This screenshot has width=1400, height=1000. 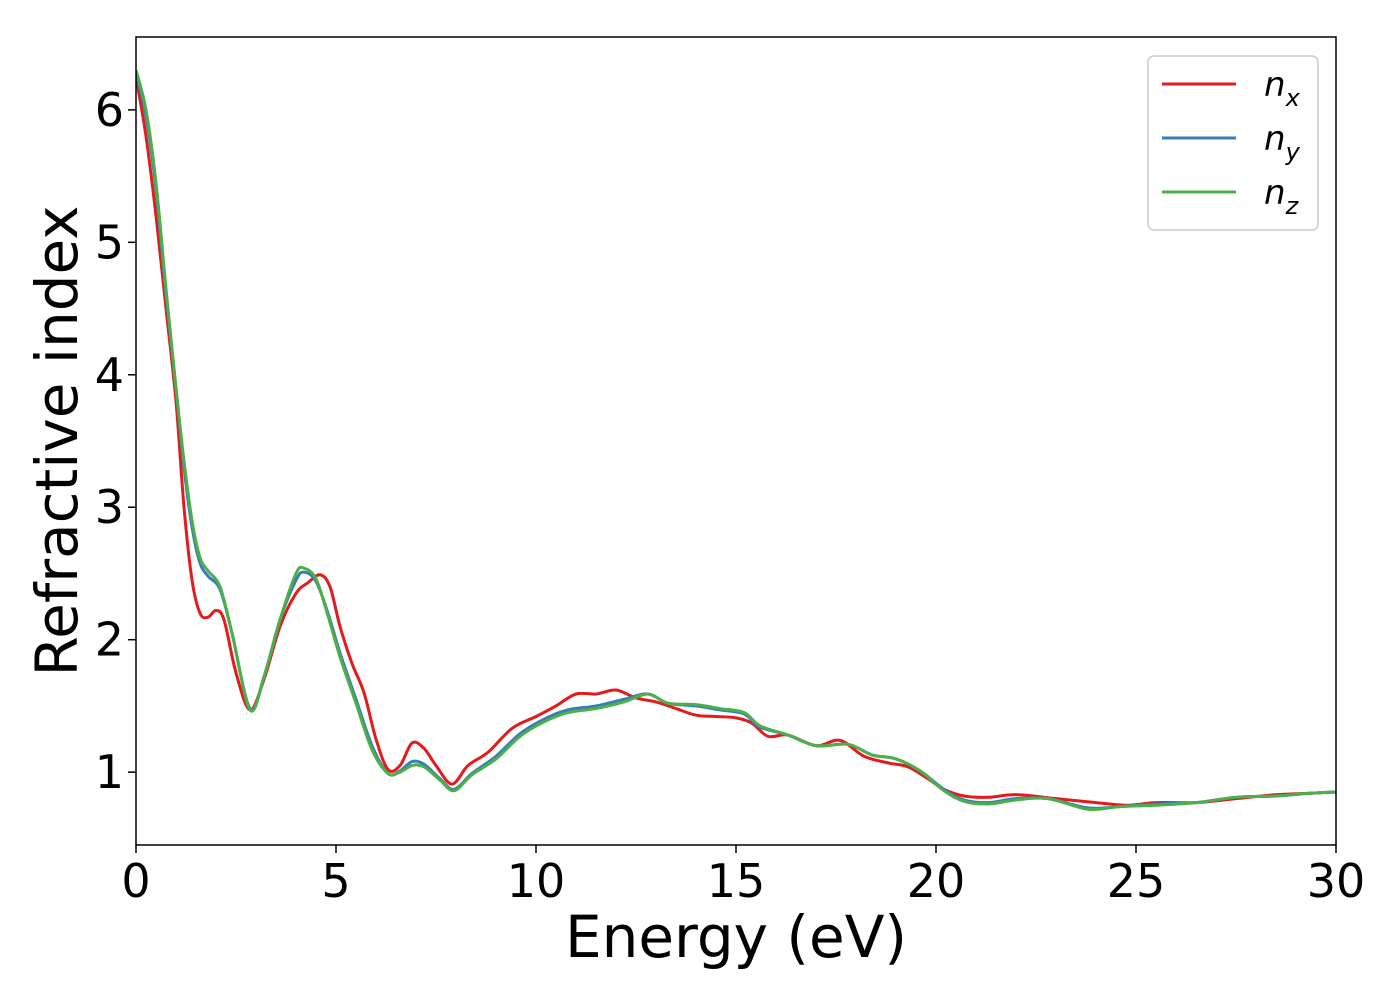 What do you see at coordinates (536, 881) in the screenshot?
I see `x-tick-label: 10` at bounding box center [536, 881].